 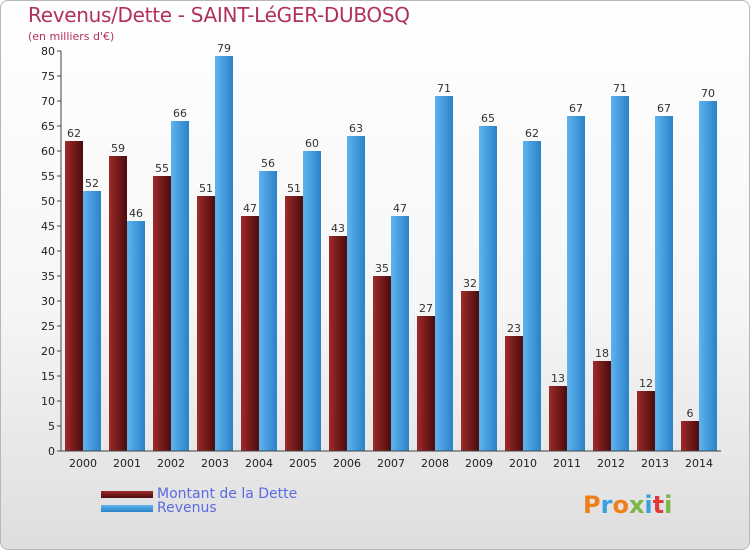 I want to click on data-label: 6, so click(x=690, y=413).